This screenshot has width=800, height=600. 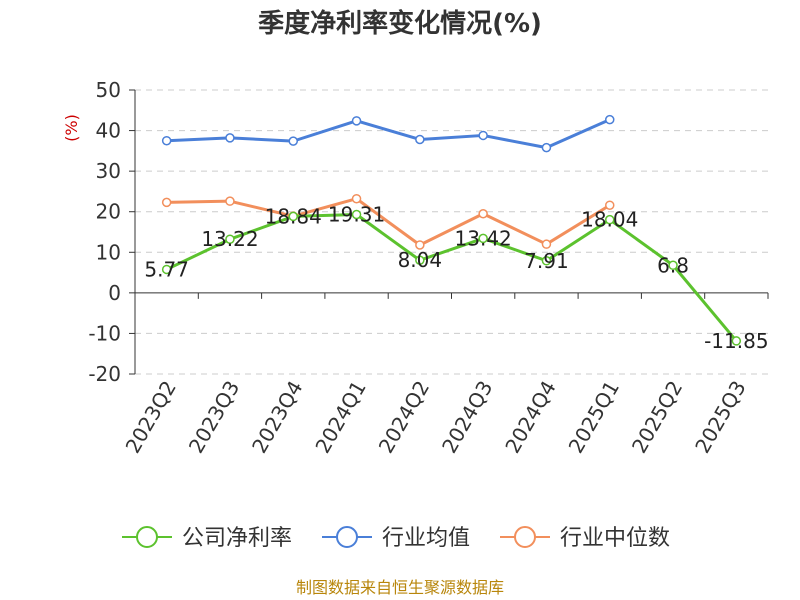 What do you see at coordinates (108, 212) in the screenshot?
I see `y-tick-label: 20` at bounding box center [108, 212].